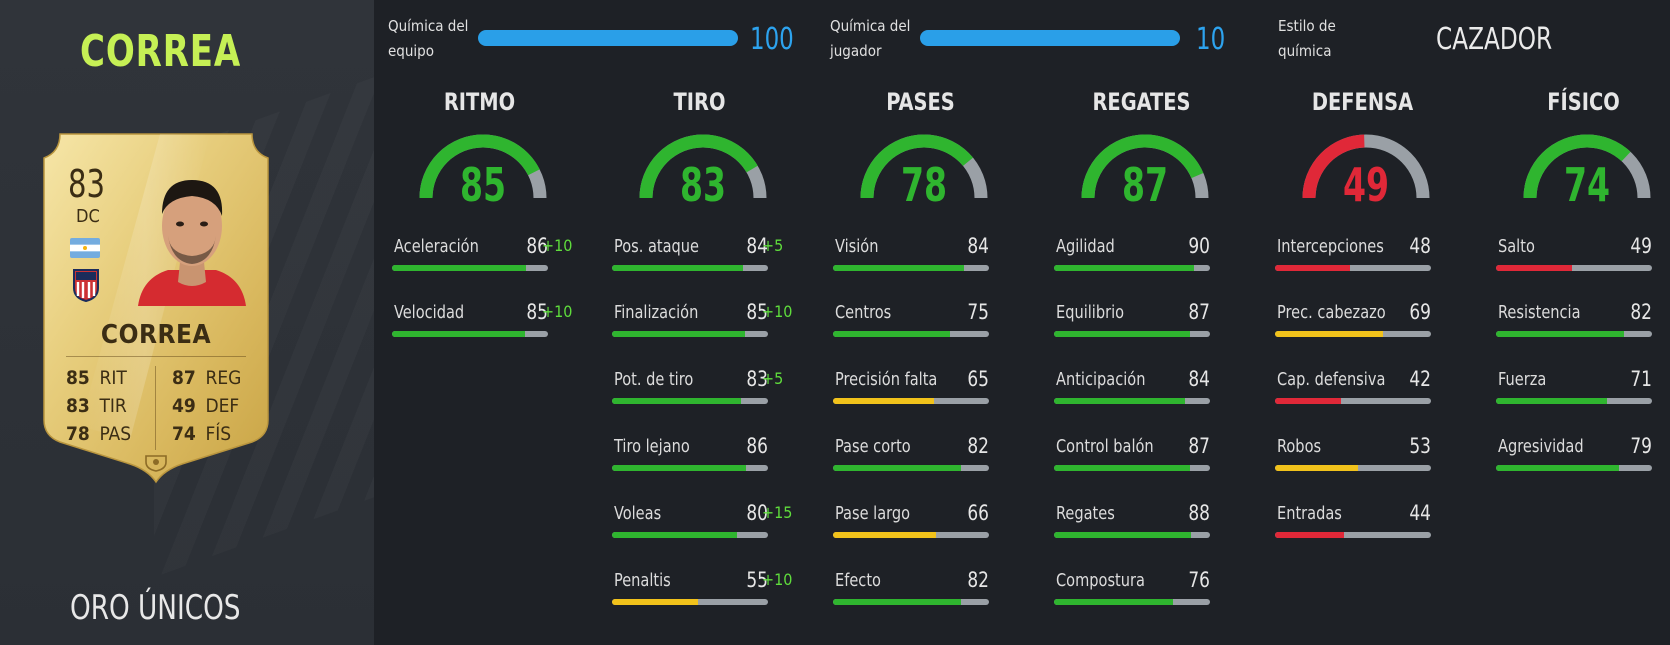  I want to click on stat-label: Robos, so click(1299, 446).